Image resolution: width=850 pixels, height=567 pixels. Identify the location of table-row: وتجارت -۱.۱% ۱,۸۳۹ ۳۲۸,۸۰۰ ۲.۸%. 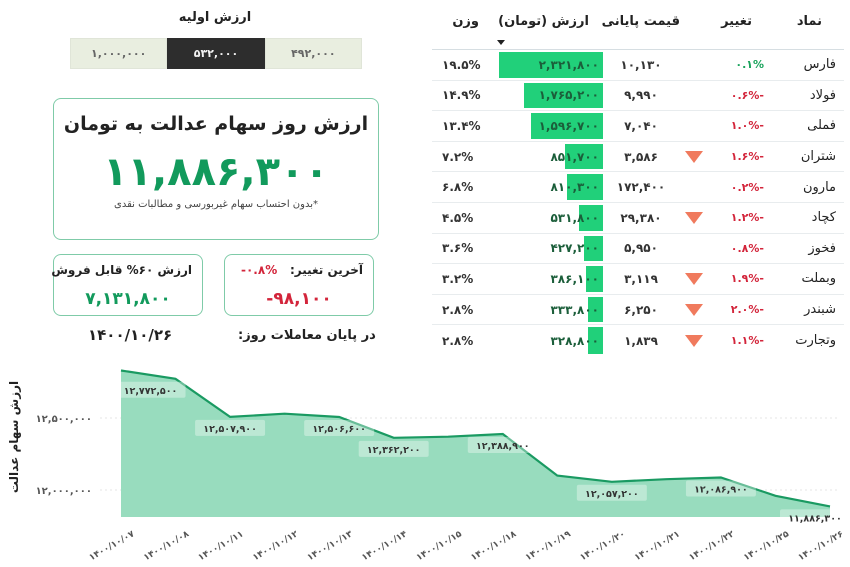
(638, 340).